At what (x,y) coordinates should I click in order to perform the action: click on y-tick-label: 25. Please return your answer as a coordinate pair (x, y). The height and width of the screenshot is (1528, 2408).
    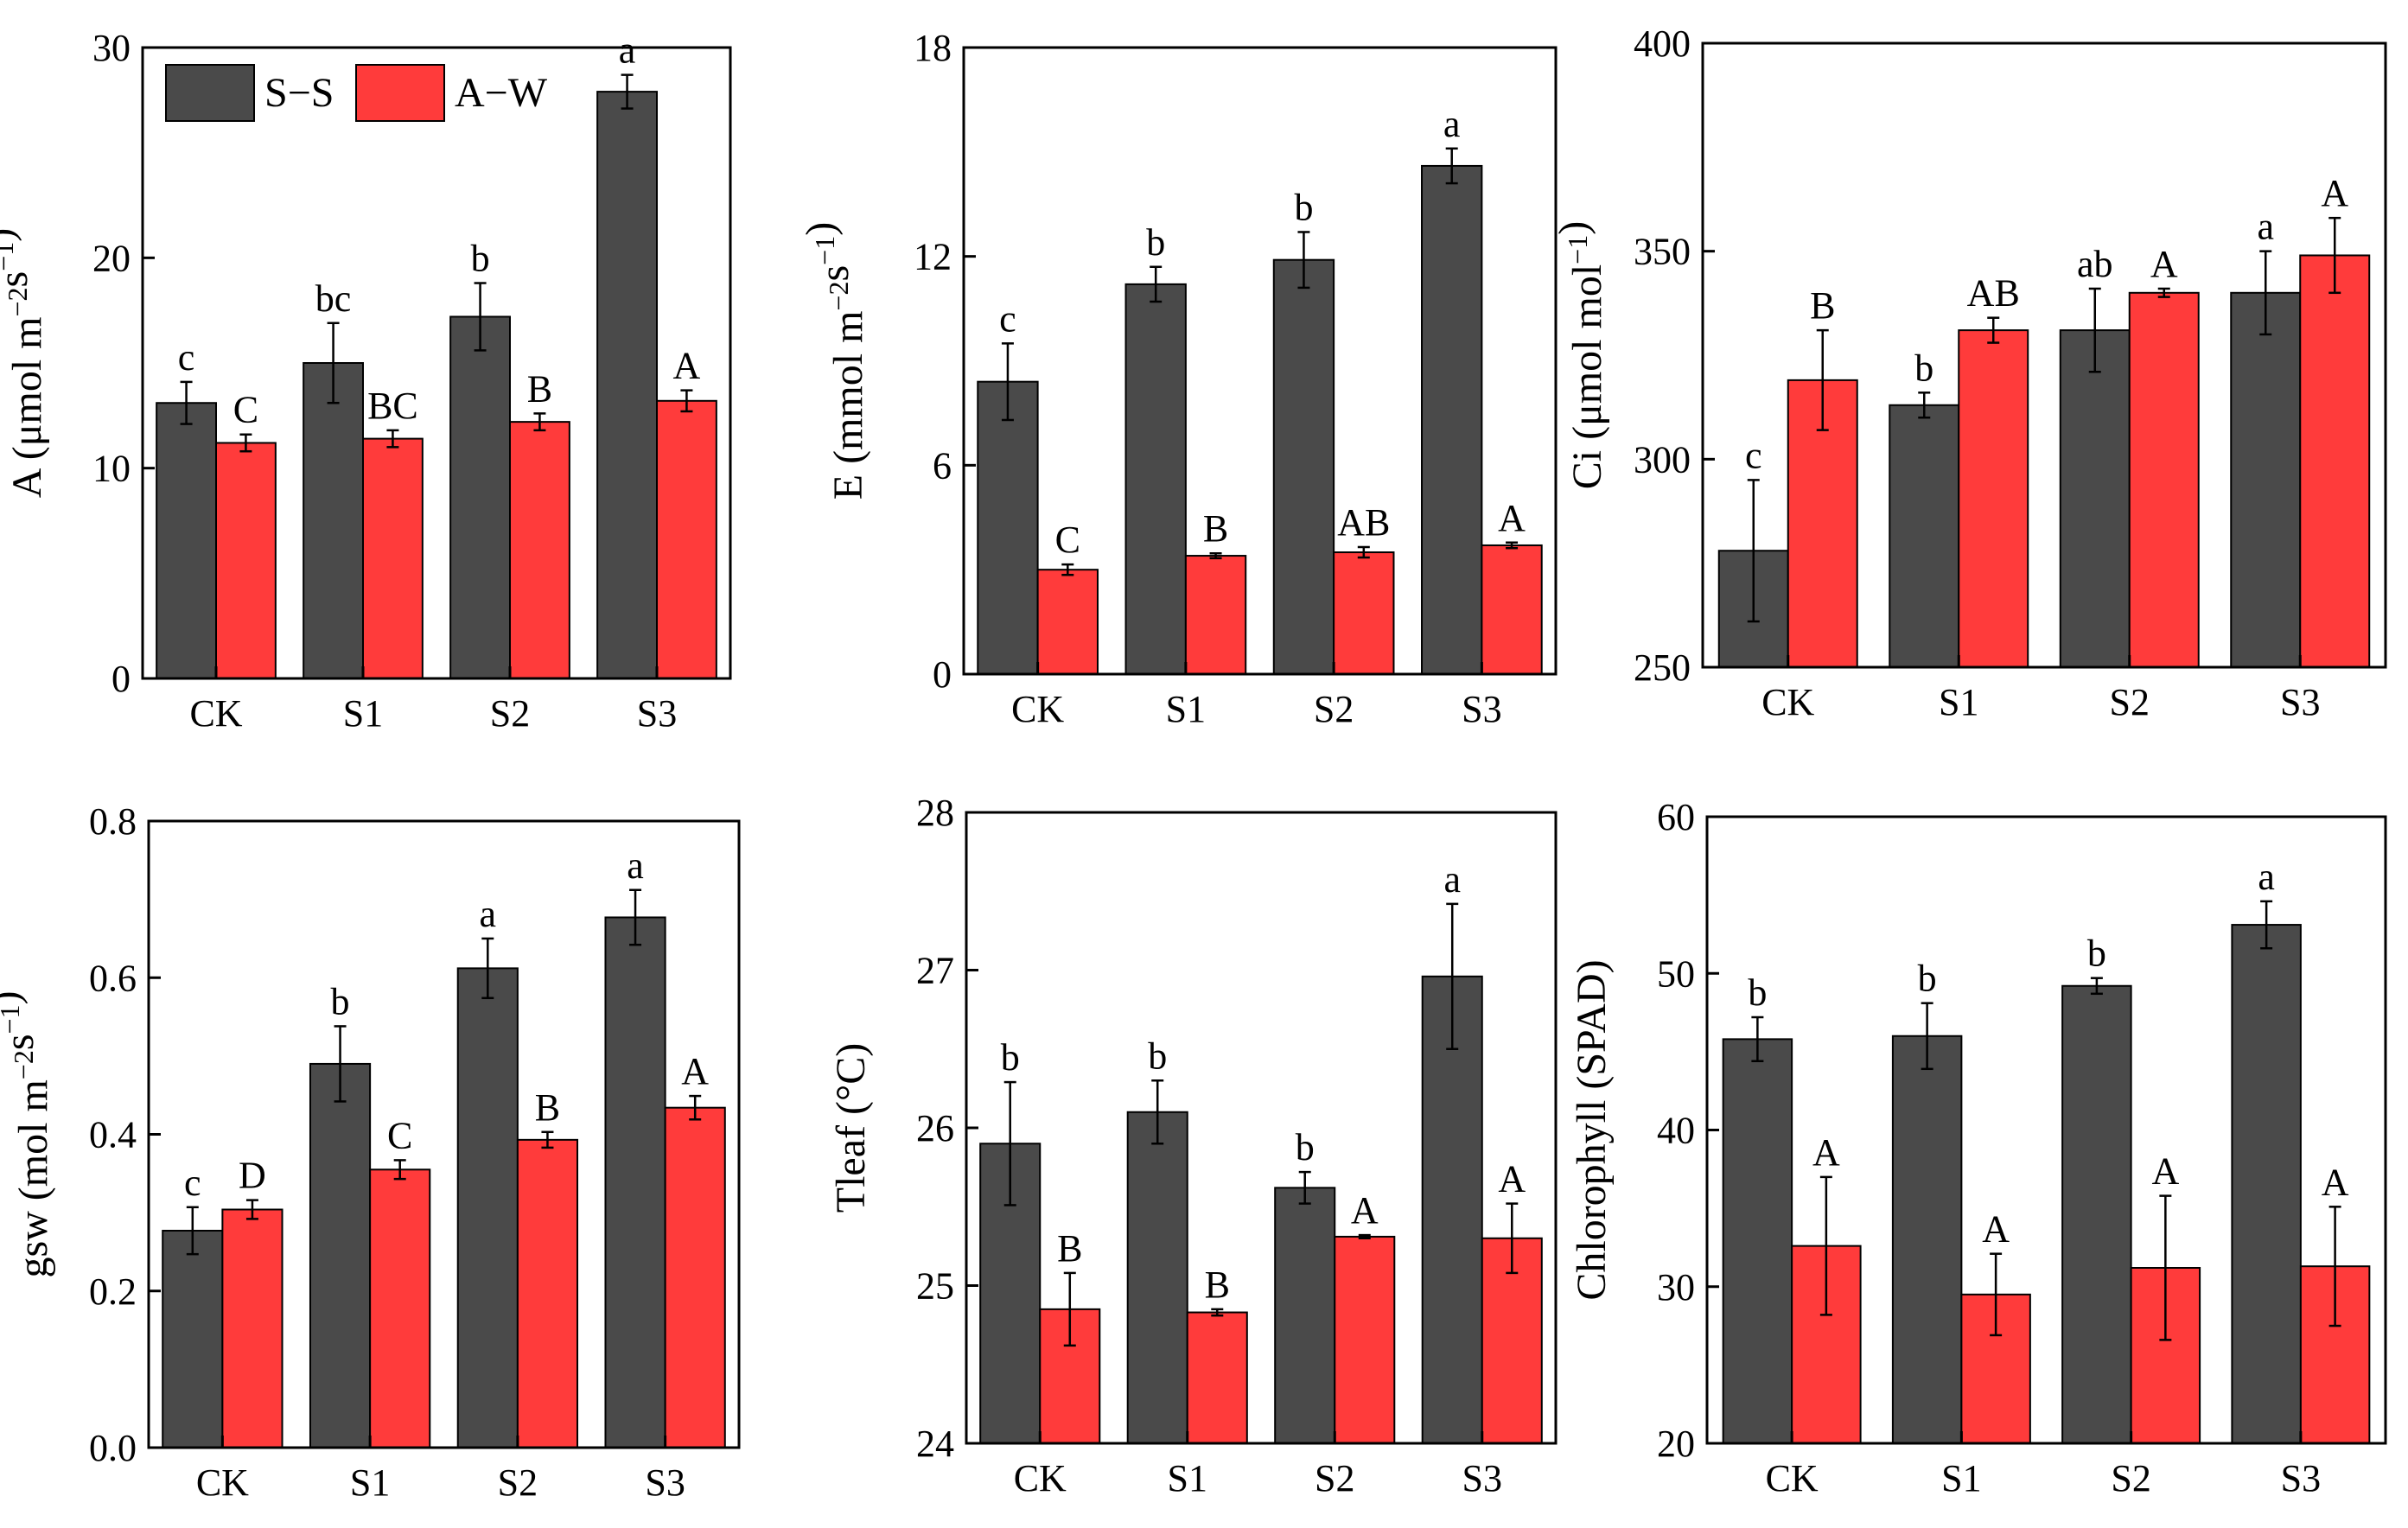
    Looking at the image, I should click on (935, 1287).